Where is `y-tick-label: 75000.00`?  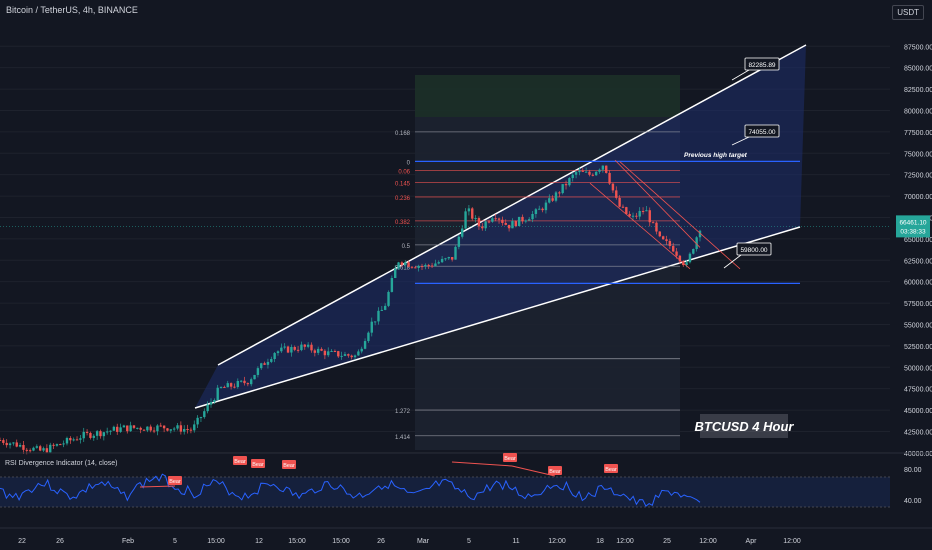 y-tick-label: 75000.00 is located at coordinates (918, 154).